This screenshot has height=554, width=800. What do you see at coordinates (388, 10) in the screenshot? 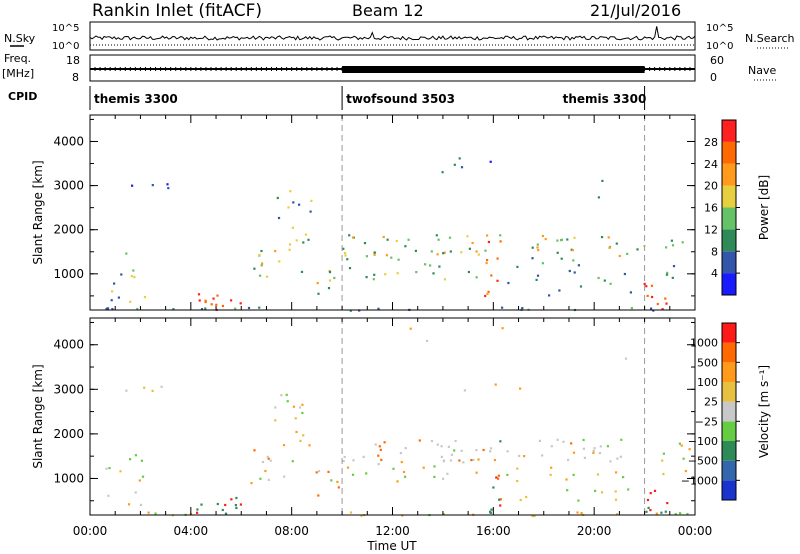
I see `beam-label: Beam 12` at bounding box center [388, 10].